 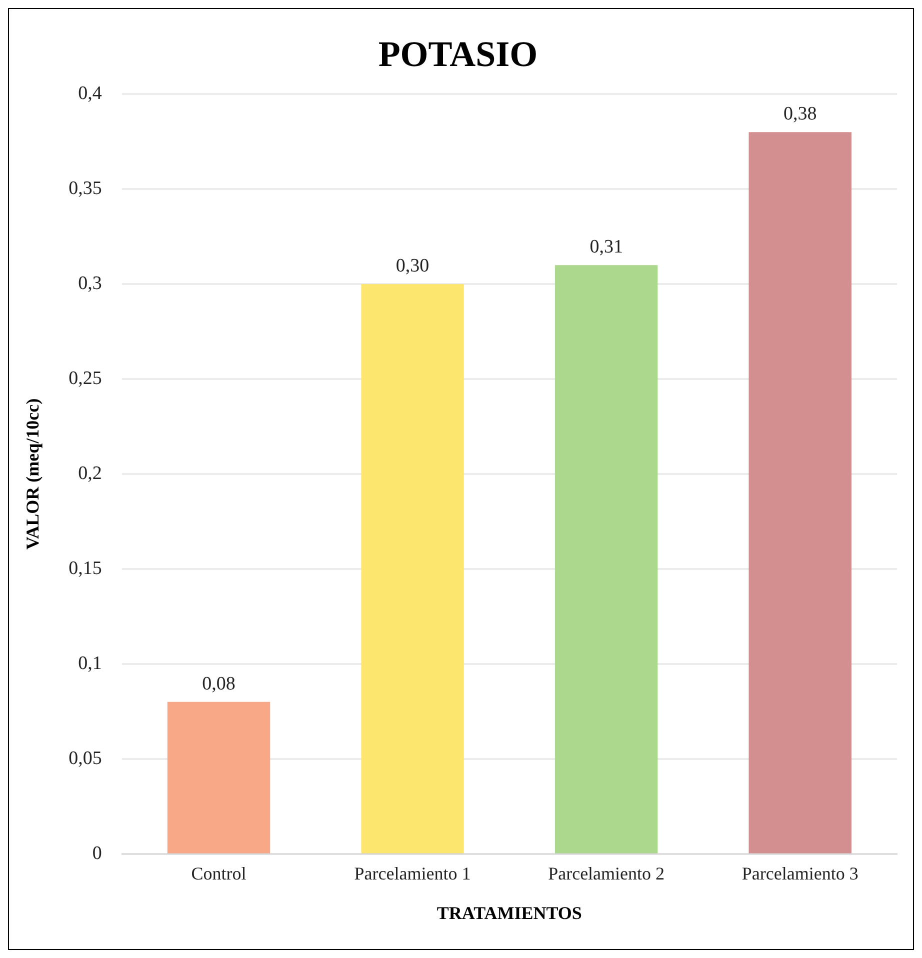 I want to click on data-label: 0,38, so click(x=800, y=114).